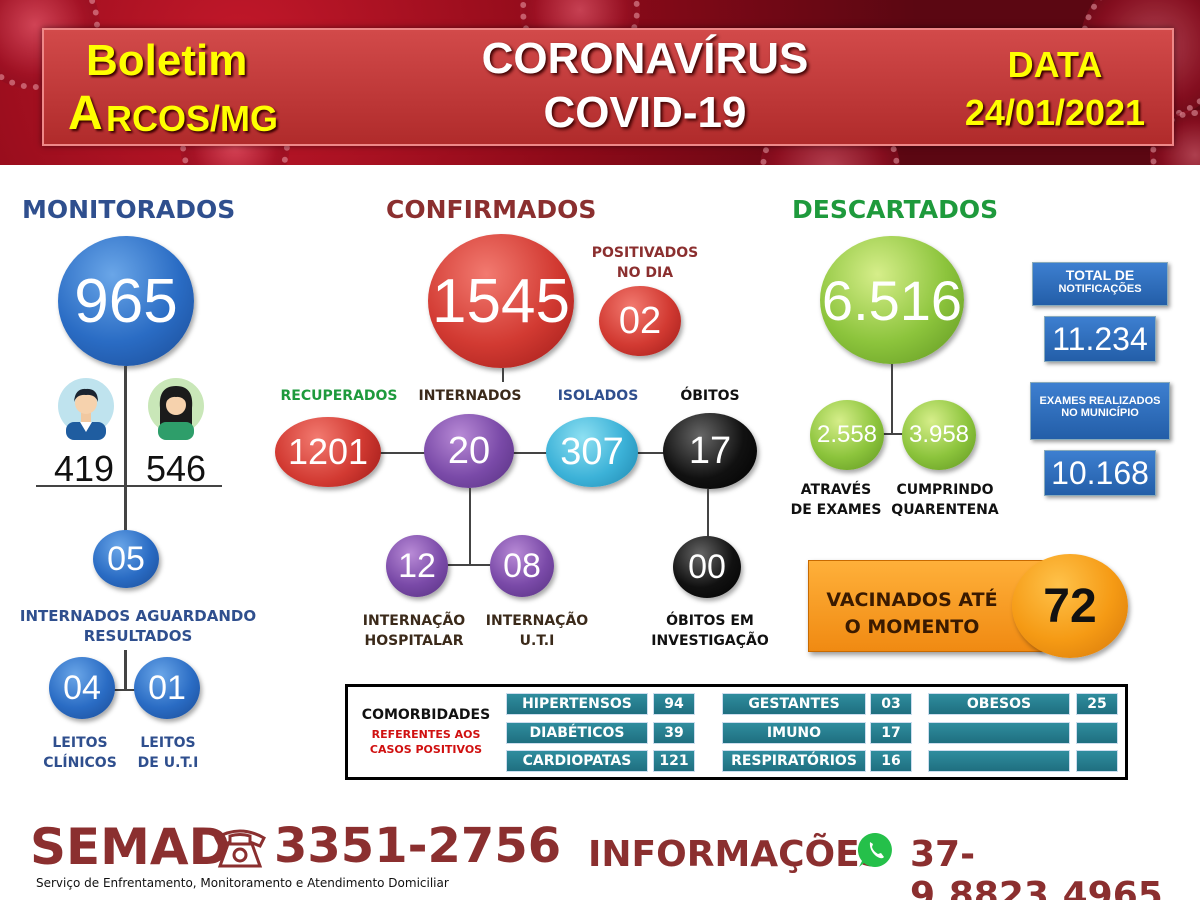 This screenshot has width=1200, height=900. What do you see at coordinates (1055, 112) in the screenshot?
I see `bulletin-date: 24/01/2021` at bounding box center [1055, 112].